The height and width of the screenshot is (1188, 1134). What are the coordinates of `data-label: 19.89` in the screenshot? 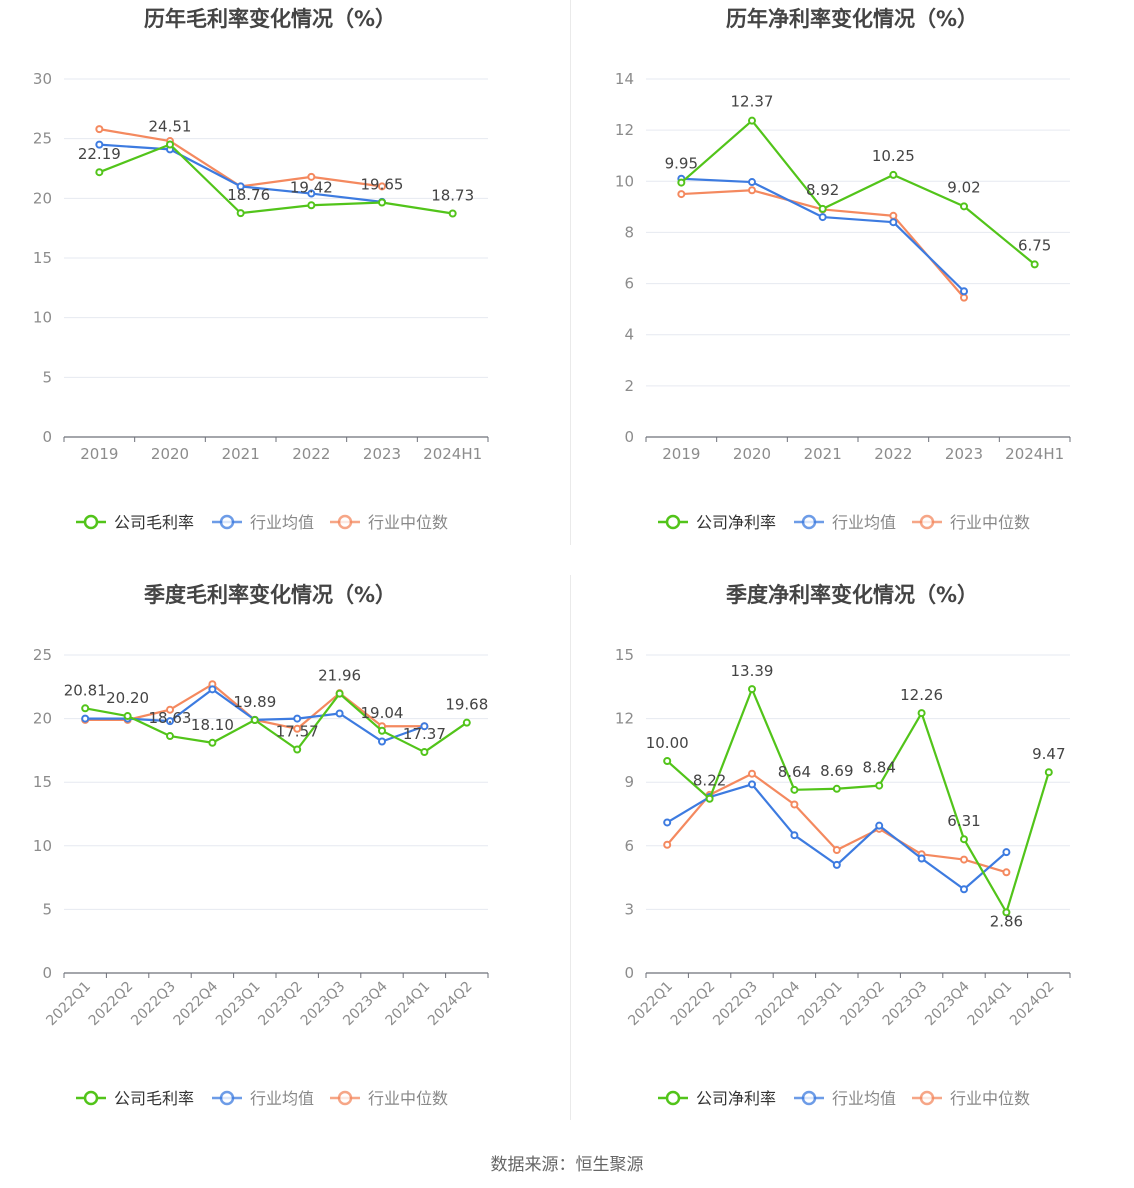 It's located at (254, 702).